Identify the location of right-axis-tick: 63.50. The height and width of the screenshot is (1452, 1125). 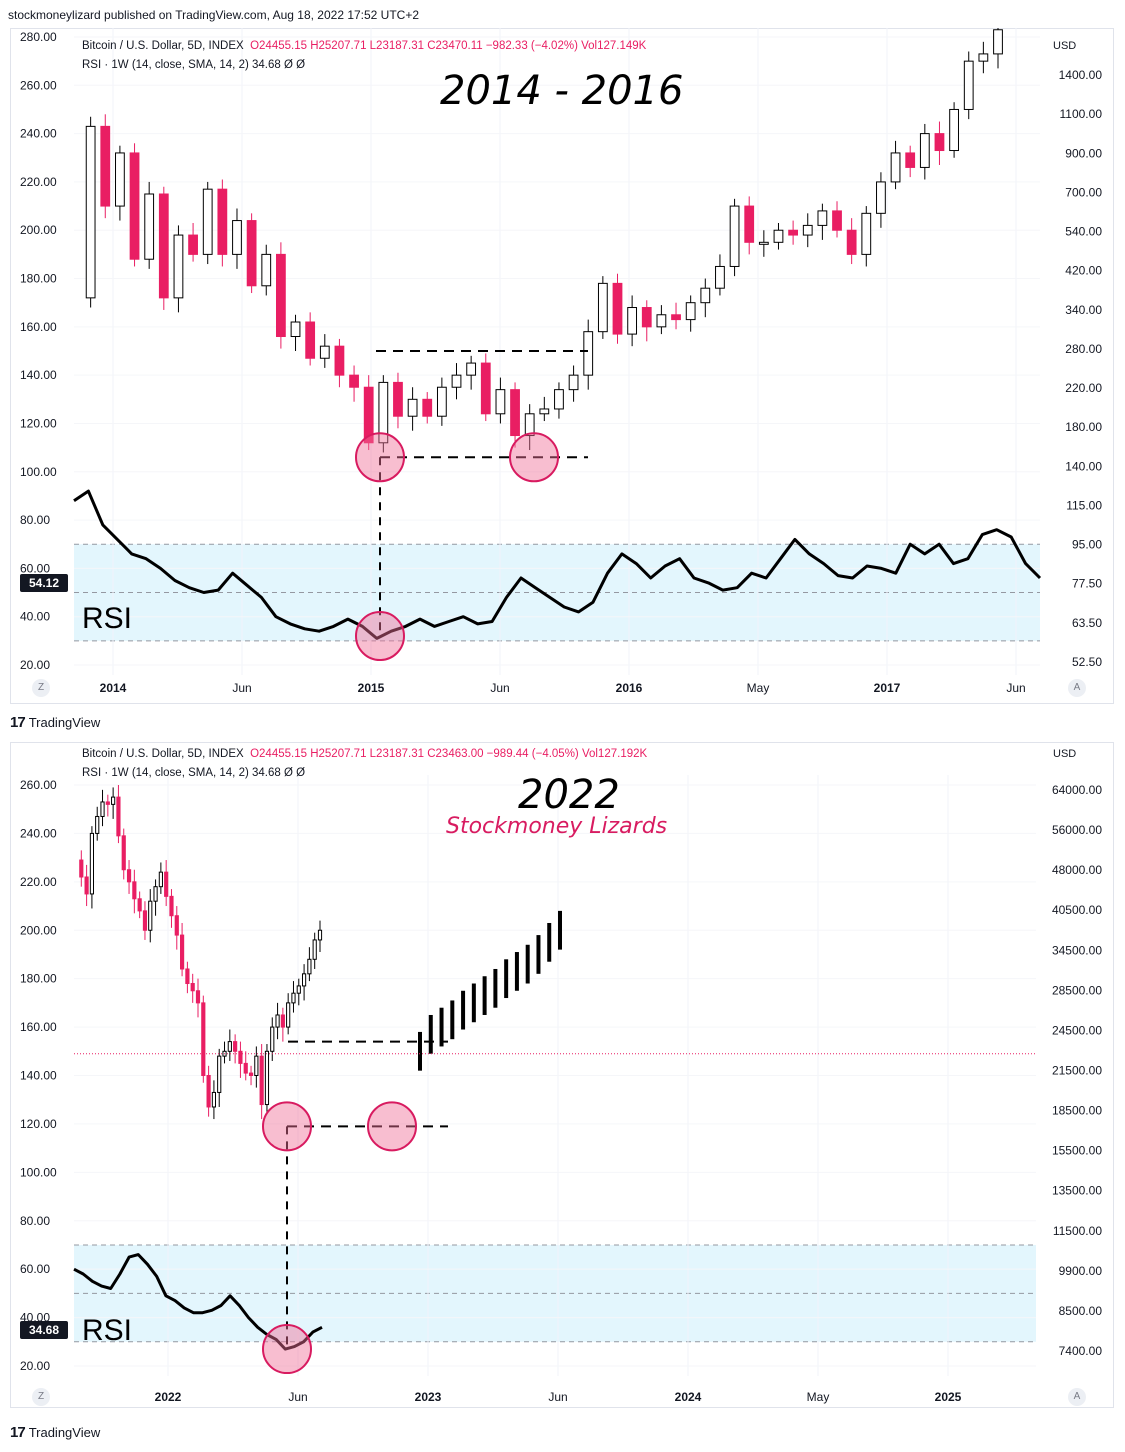
(1087, 623).